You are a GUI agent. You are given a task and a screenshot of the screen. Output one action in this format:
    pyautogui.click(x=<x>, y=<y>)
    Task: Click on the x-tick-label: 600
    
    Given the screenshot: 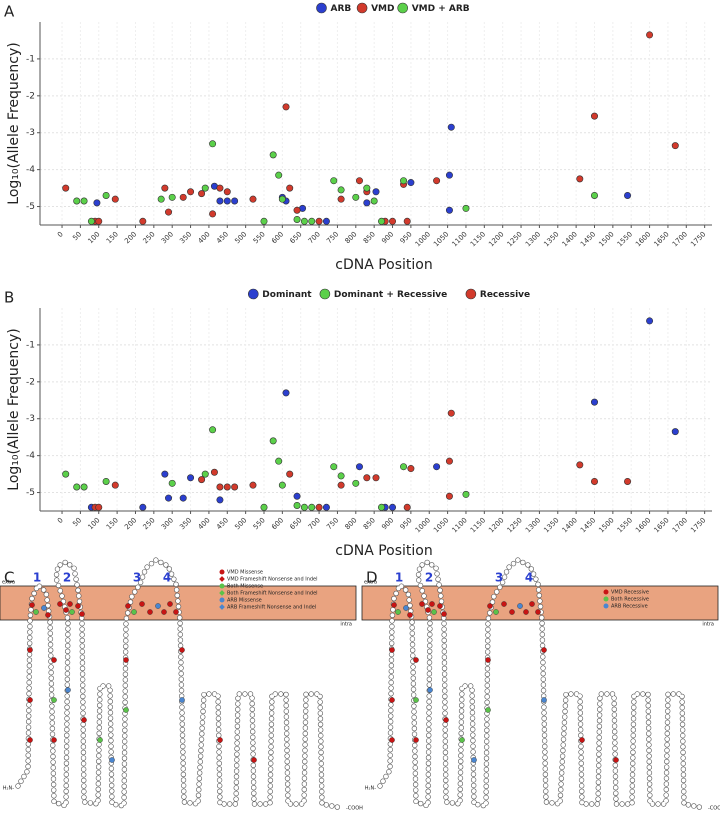 What is the action you would take?
    pyautogui.click(x=277, y=523)
    